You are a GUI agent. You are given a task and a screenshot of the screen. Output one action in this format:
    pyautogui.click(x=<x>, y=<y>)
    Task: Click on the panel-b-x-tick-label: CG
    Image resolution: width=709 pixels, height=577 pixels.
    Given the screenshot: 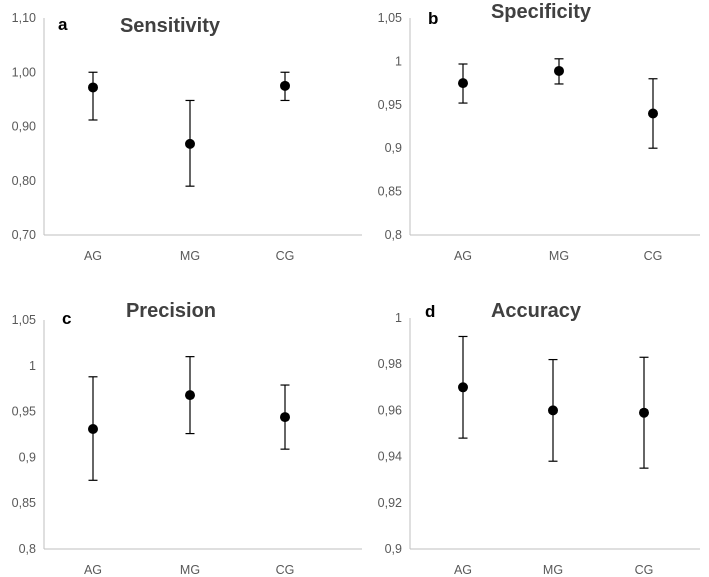 What is the action you would take?
    pyautogui.click(x=653, y=256)
    